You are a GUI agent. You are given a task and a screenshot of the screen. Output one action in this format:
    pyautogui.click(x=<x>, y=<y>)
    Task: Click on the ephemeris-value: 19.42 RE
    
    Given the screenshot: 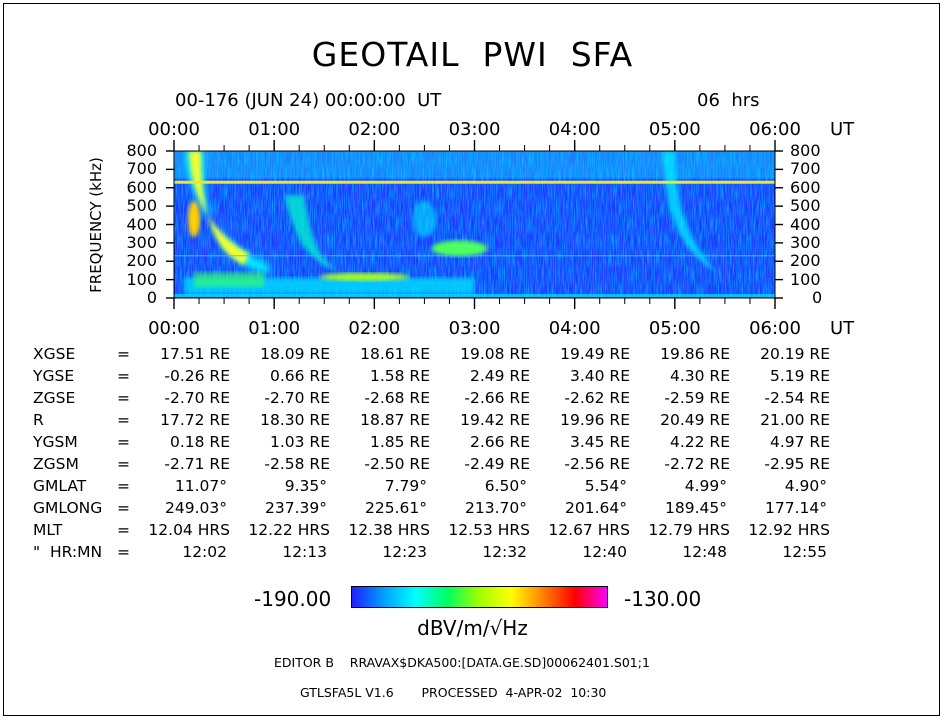 What is the action you would take?
    pyautogui.click(x=495, y=420)
    